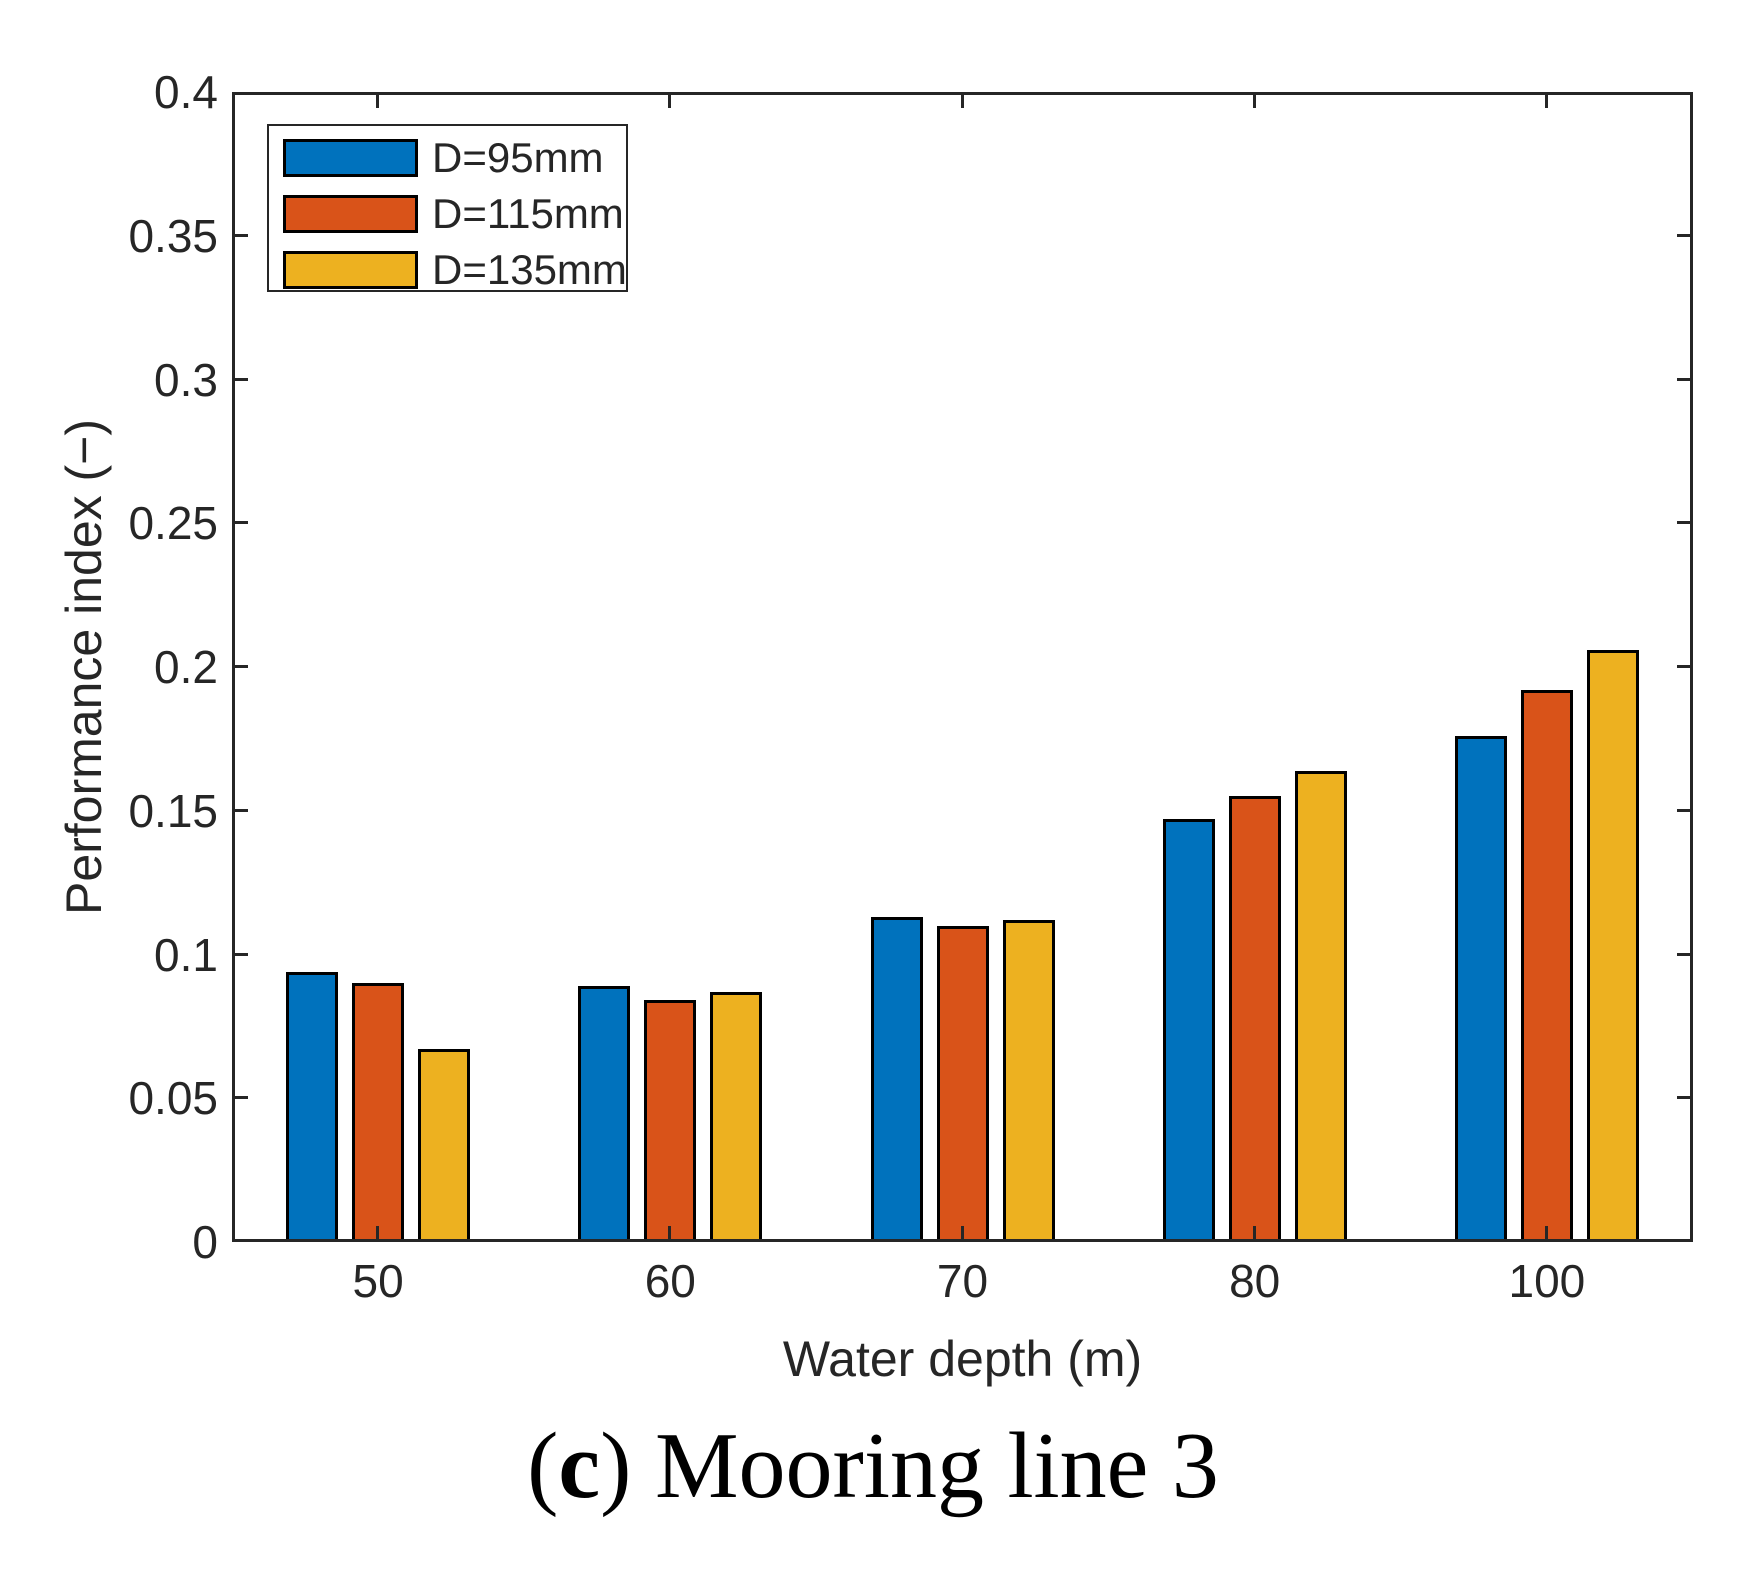 The image size is (1746, 1586). I want to click on bar-D=115mm-depth-50, so click(378, 1112).